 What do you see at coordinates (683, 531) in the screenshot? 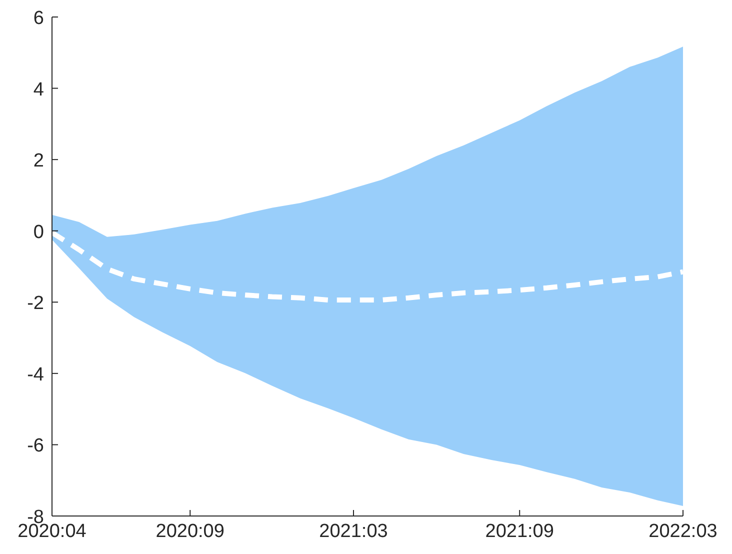
I see `x-tick-label: 2022:03` at bounding box center [683, 531].